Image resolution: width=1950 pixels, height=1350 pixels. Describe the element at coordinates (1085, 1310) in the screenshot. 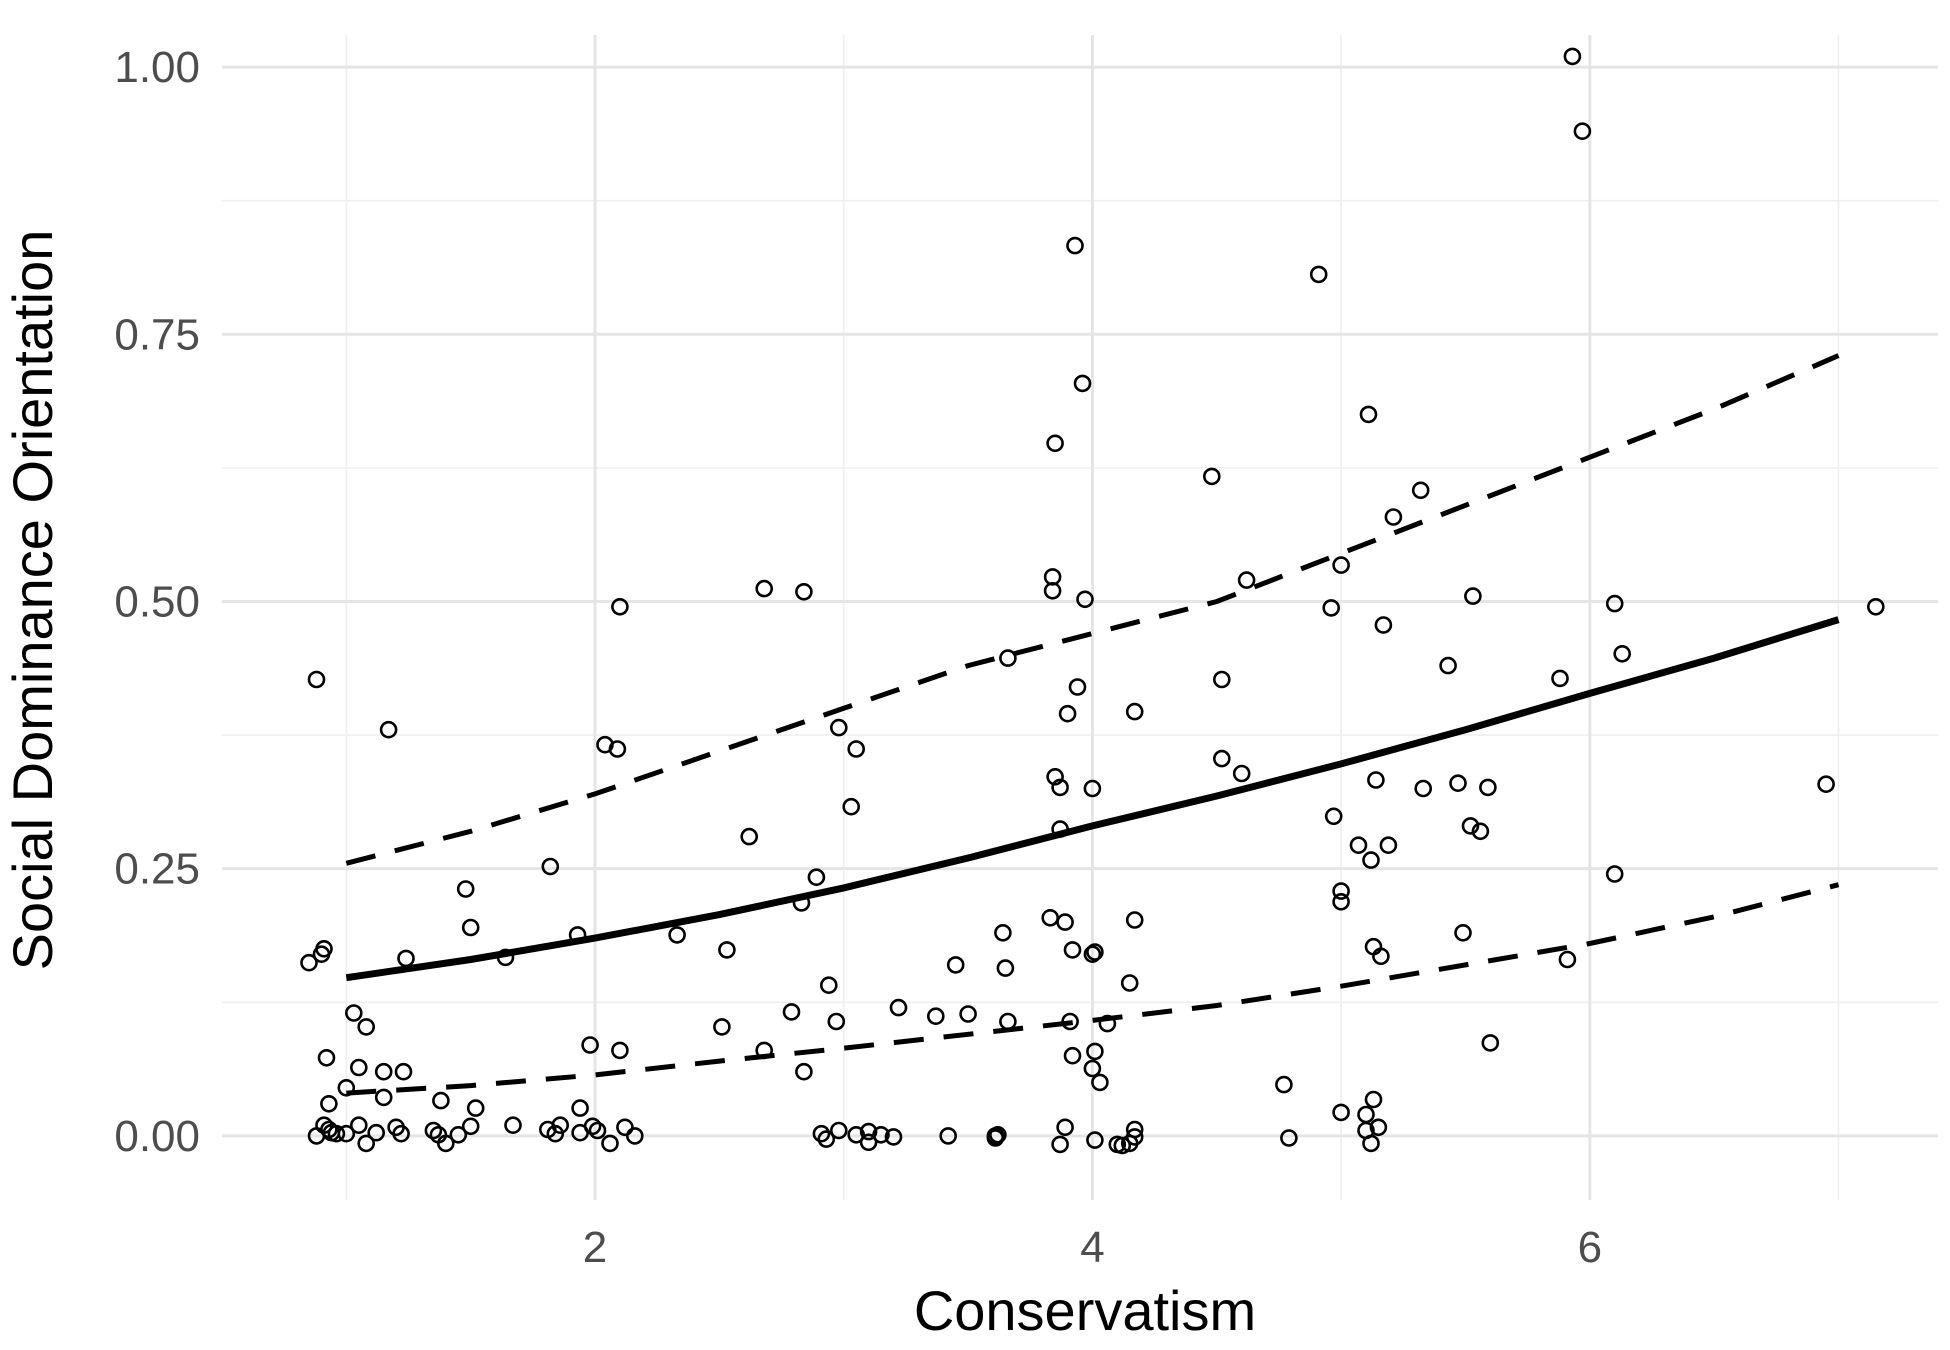

I see `x-axis-title: Conservatism` at that location.